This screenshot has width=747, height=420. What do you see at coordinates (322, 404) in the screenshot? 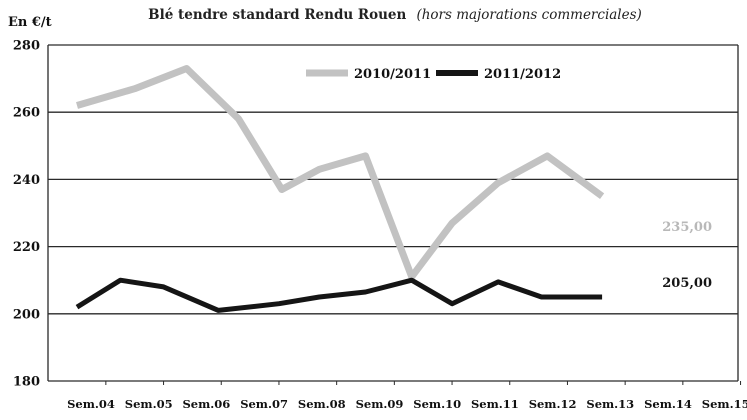
I see `x-tick-label: Sem.08` at bounding box center [322, 404].